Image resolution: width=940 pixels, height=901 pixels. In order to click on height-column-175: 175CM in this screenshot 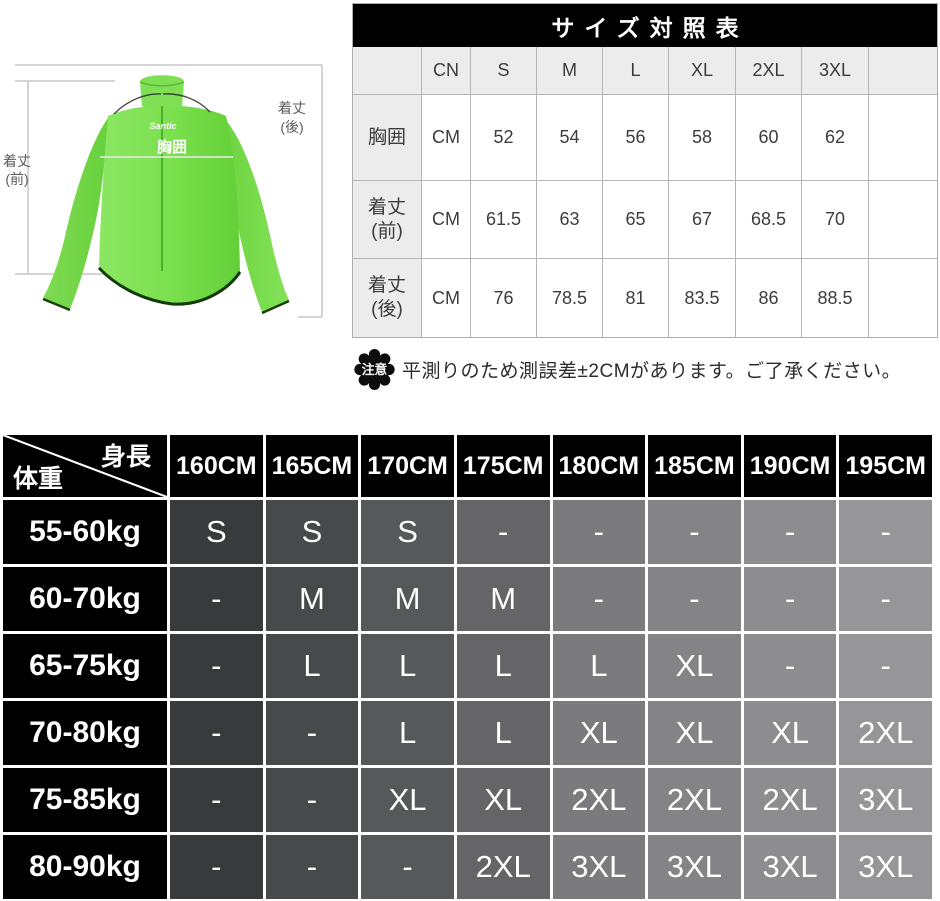, I will do `click(503, 466)`.